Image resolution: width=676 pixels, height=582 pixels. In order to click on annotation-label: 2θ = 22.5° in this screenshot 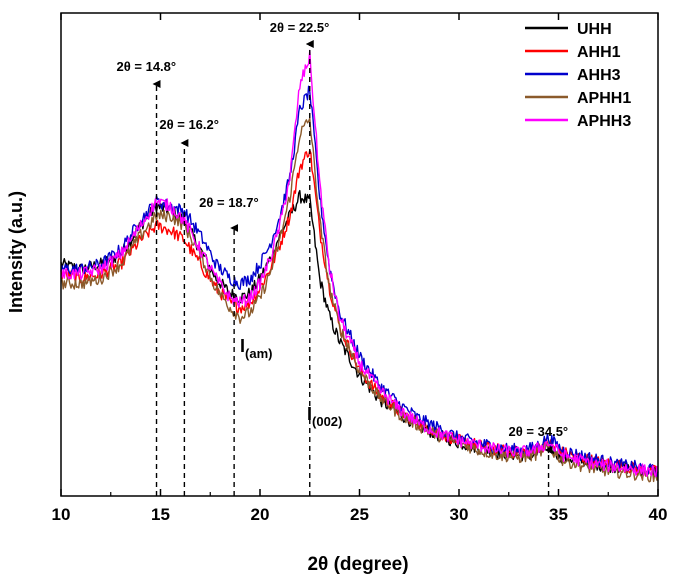, I will do `click(300, 27)`.